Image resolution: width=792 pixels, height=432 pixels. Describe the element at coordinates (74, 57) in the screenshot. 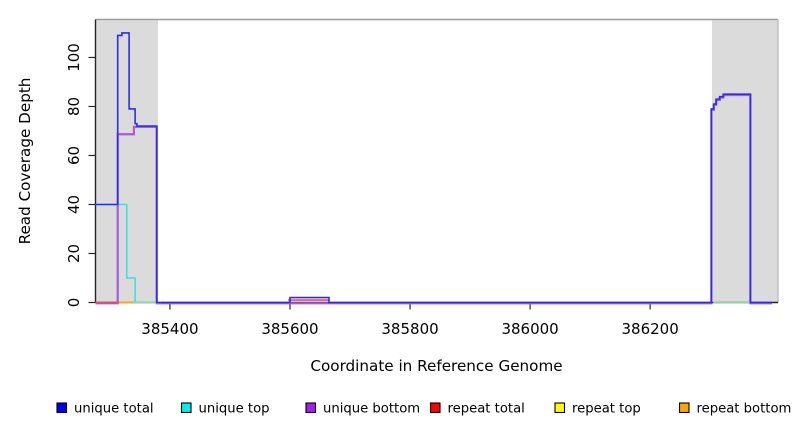

I see `y-tick-label: 100` at that location.